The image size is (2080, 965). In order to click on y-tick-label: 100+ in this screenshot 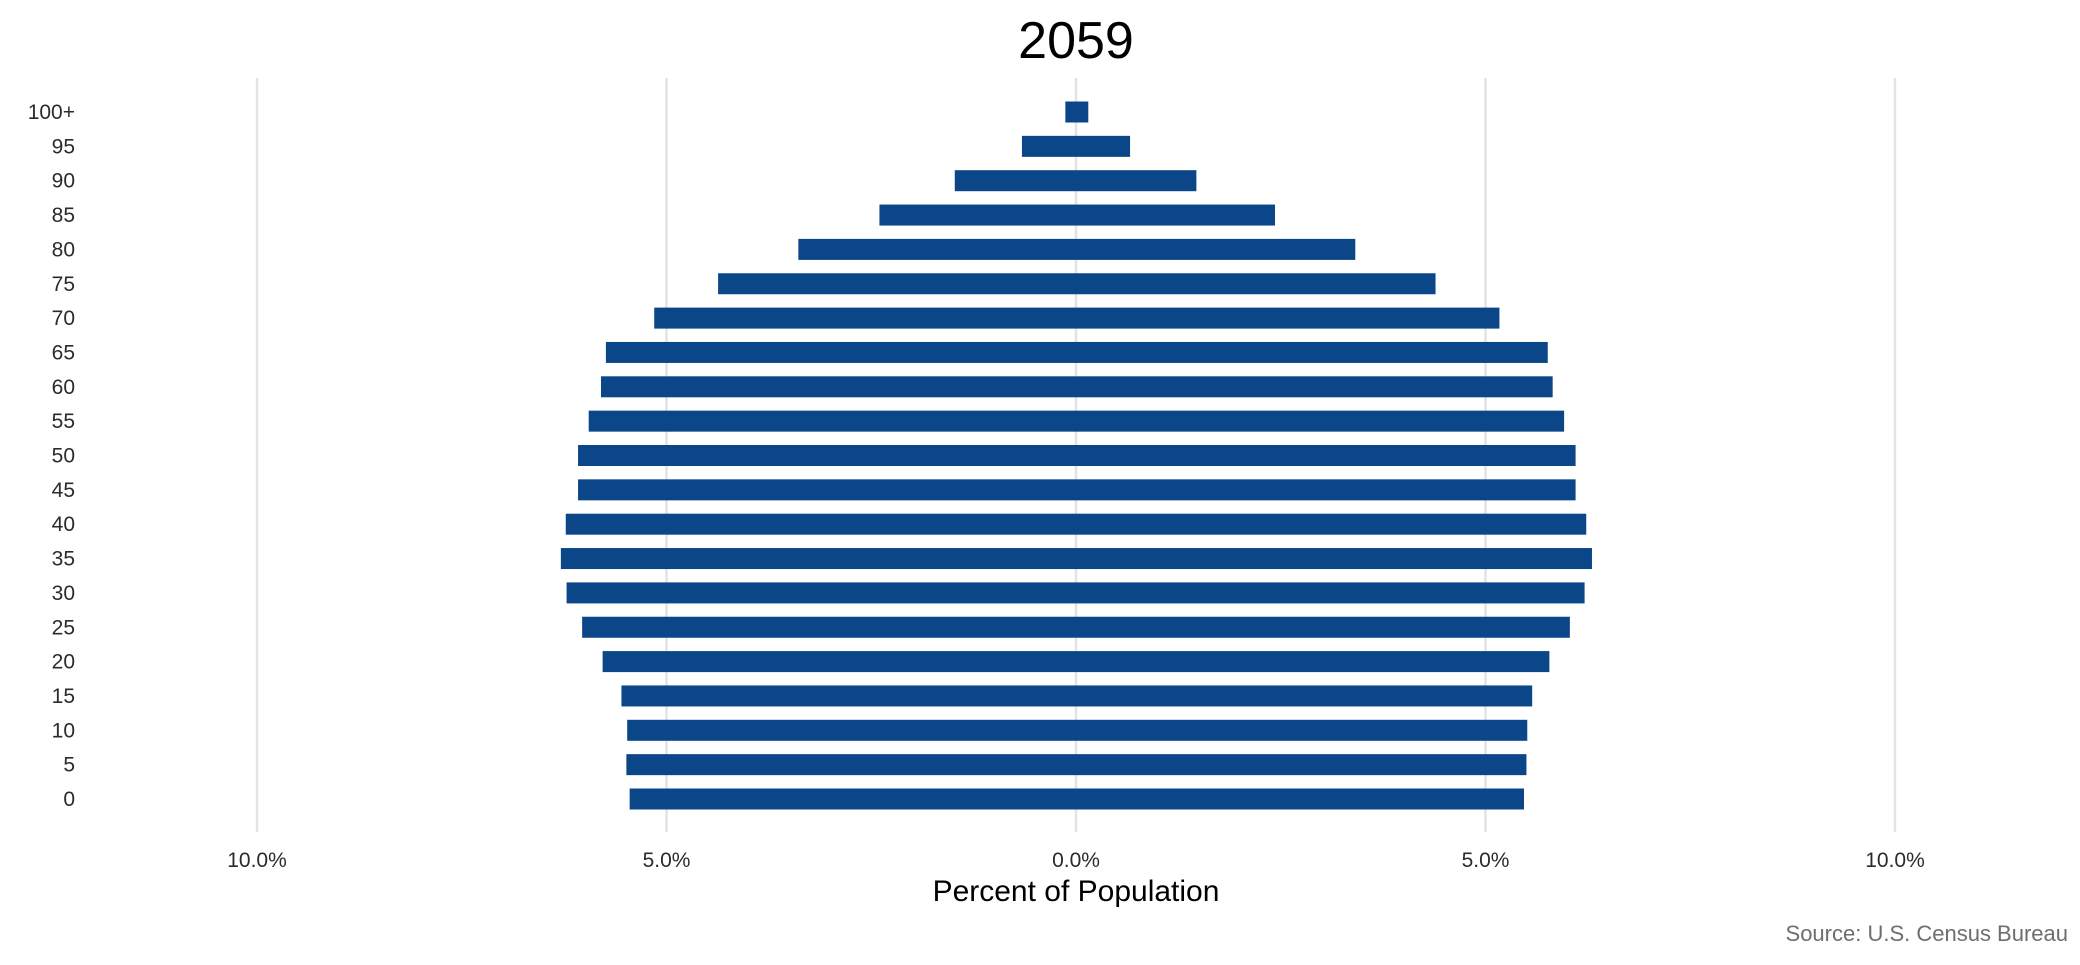, I will do `click(51, 112)`.